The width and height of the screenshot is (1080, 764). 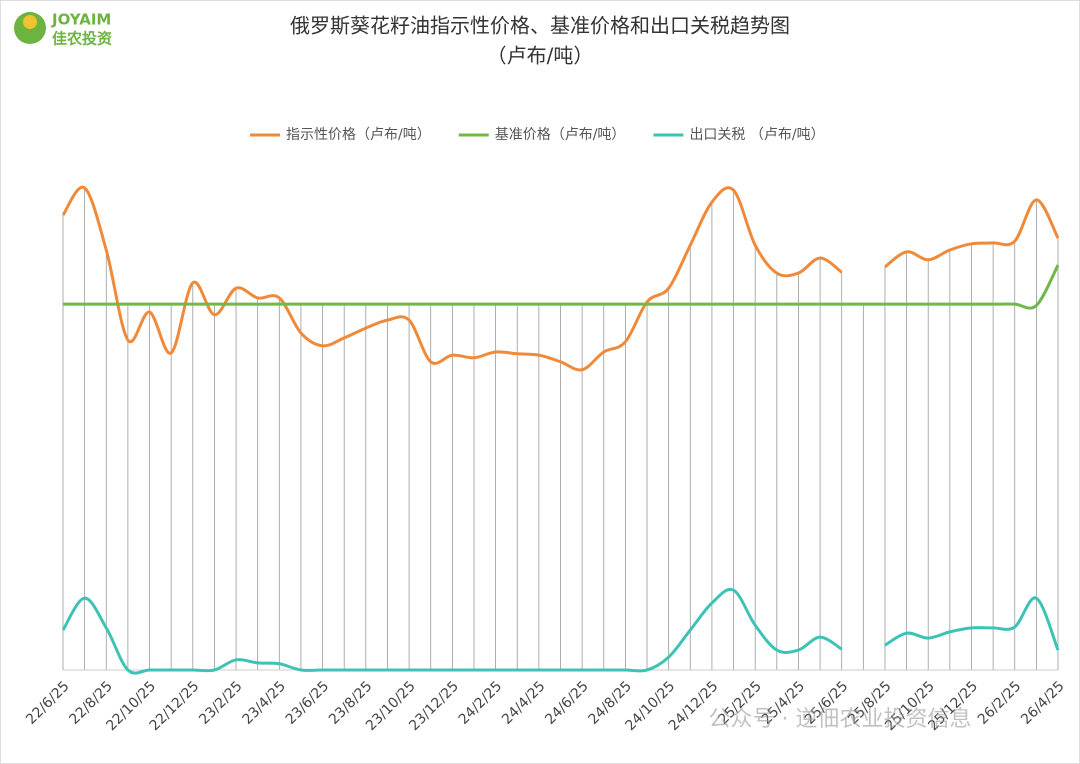 What do you see at coordinates (560, 134) in the screenshot?
I see `legend-label: 基准价格（卢布/吨）` at bounding box center [560, 134].